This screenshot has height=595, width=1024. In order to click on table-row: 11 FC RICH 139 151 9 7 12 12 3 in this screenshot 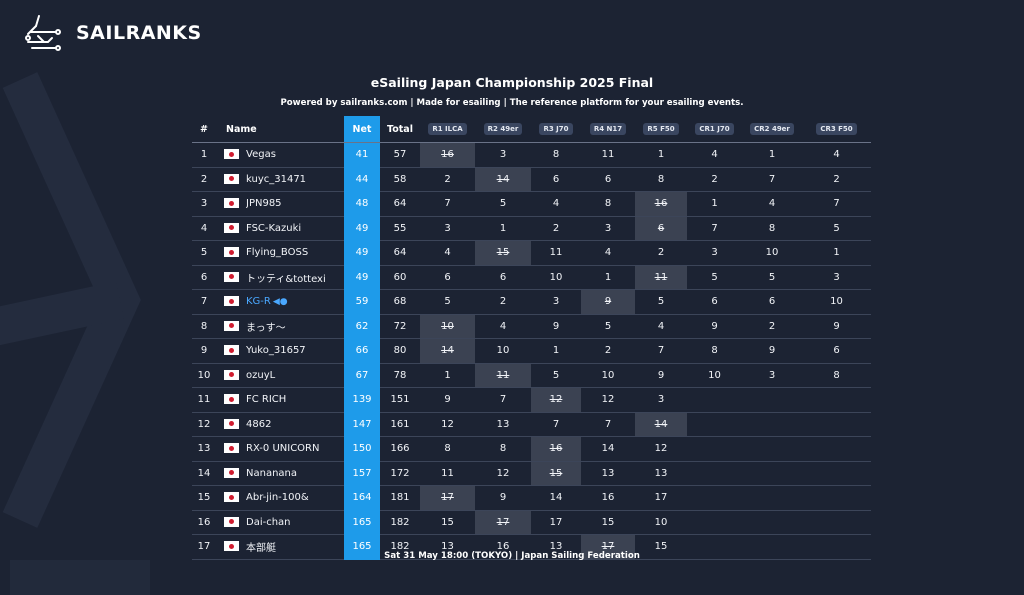, I will do `click(531, 400)`.